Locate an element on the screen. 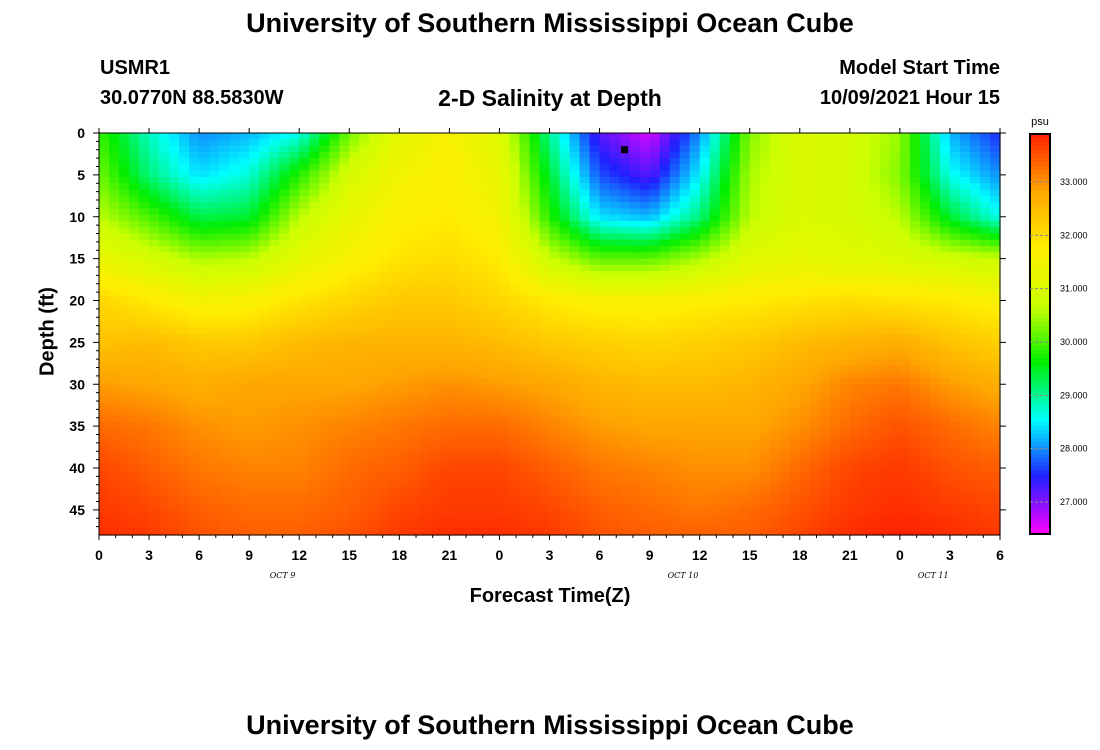 The image size is (1100, 750). plot-title: 2-D Salinity at Depth is located at coordinates (550, 98).